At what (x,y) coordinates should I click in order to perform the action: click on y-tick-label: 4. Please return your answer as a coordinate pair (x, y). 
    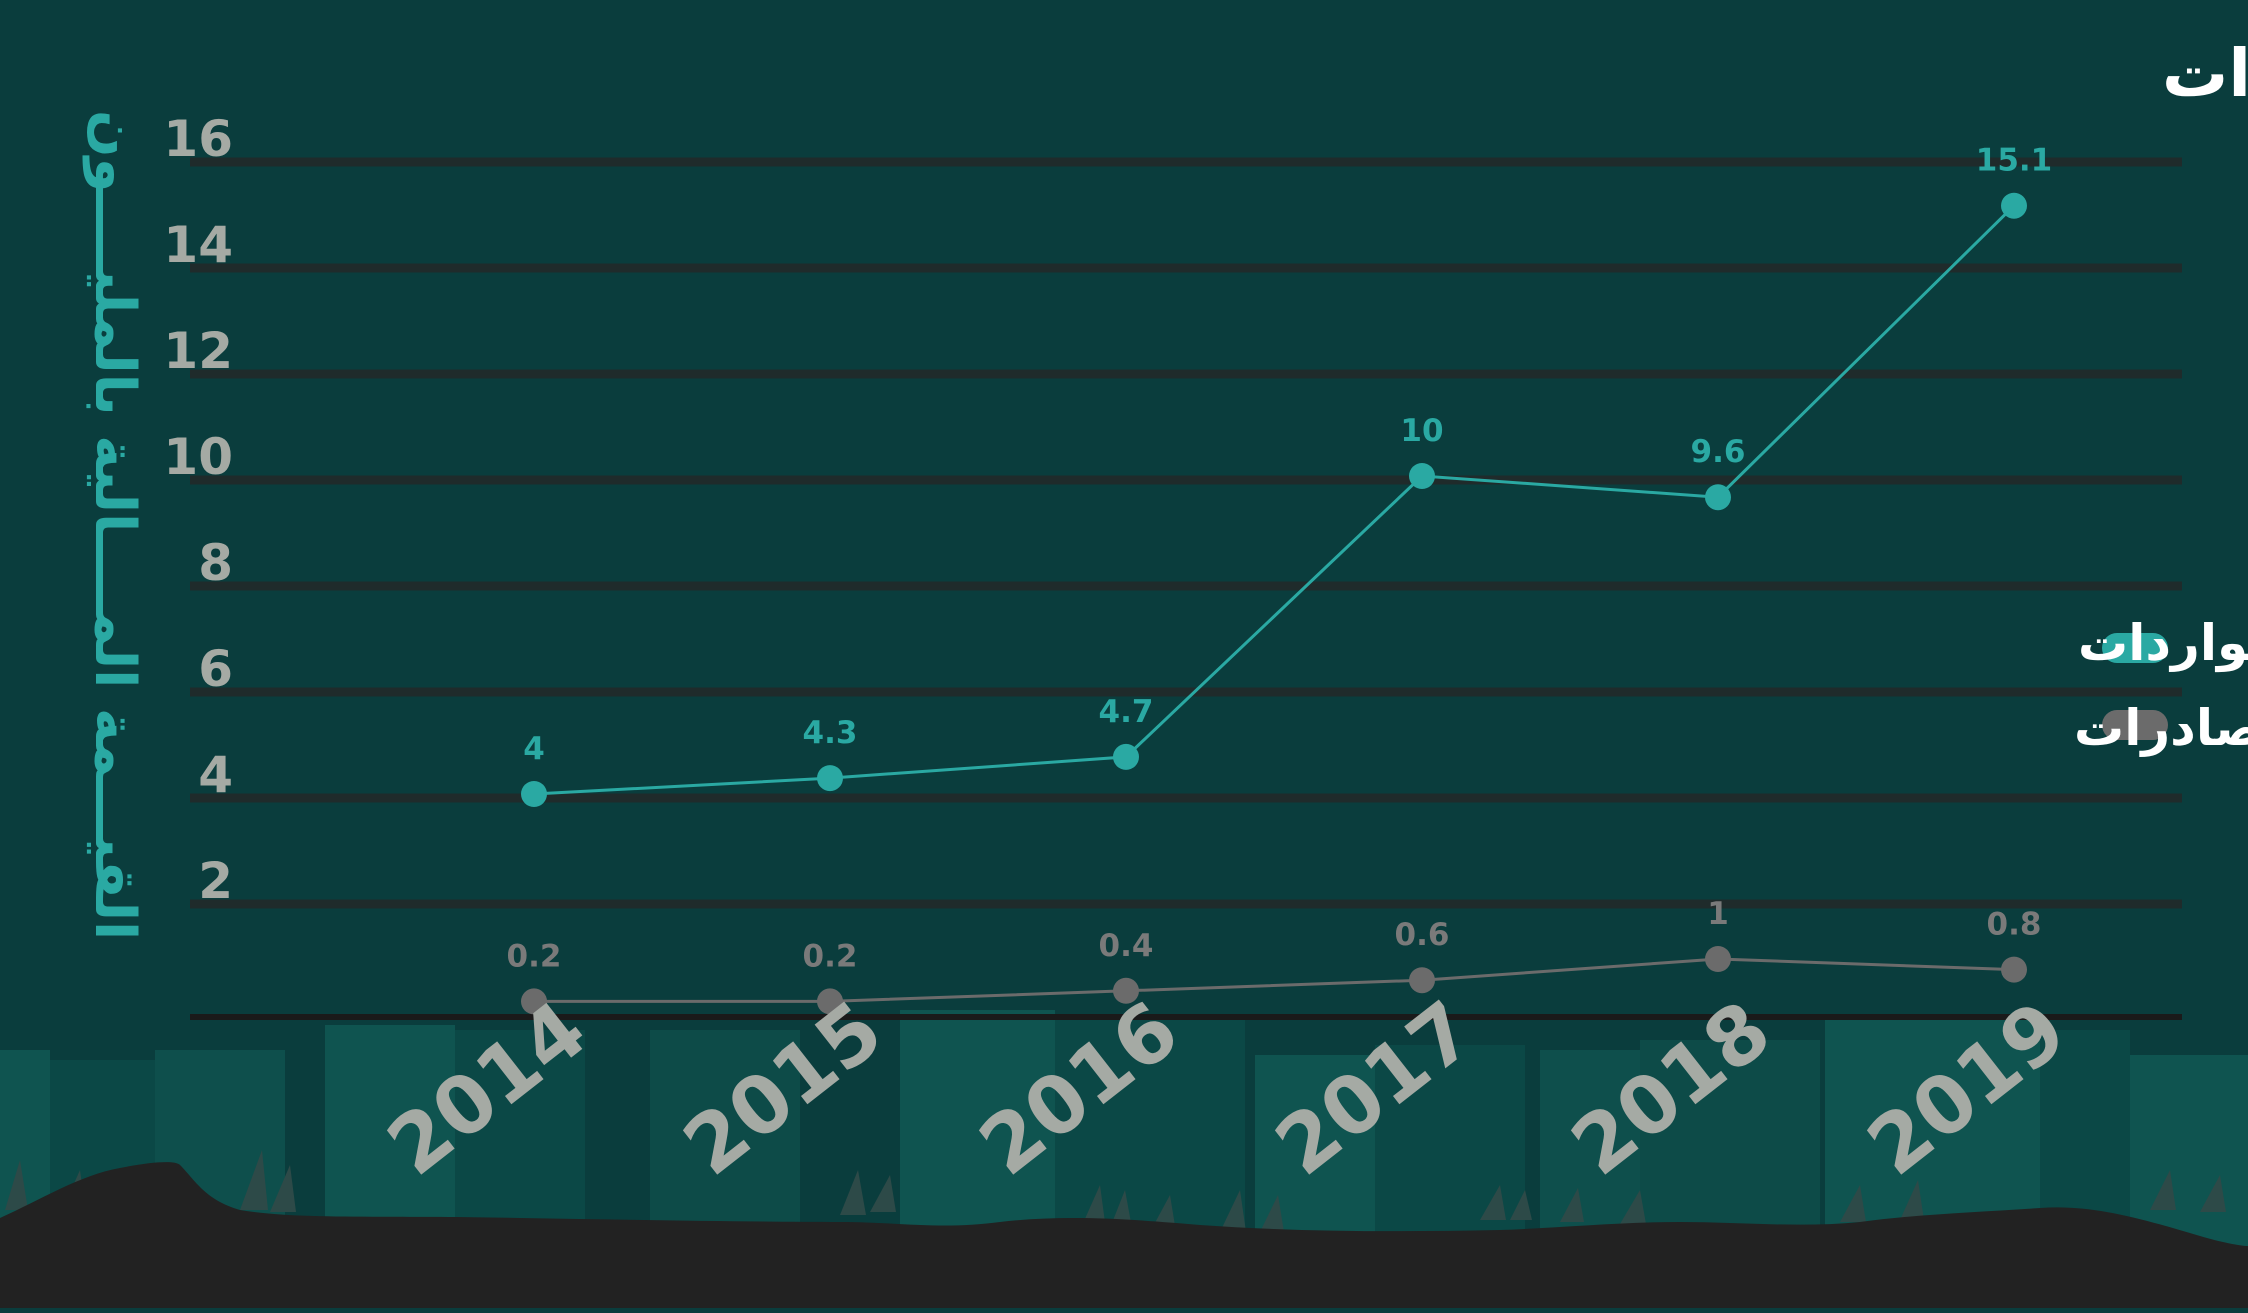
    Looking at the image, I should click on (215, 775).